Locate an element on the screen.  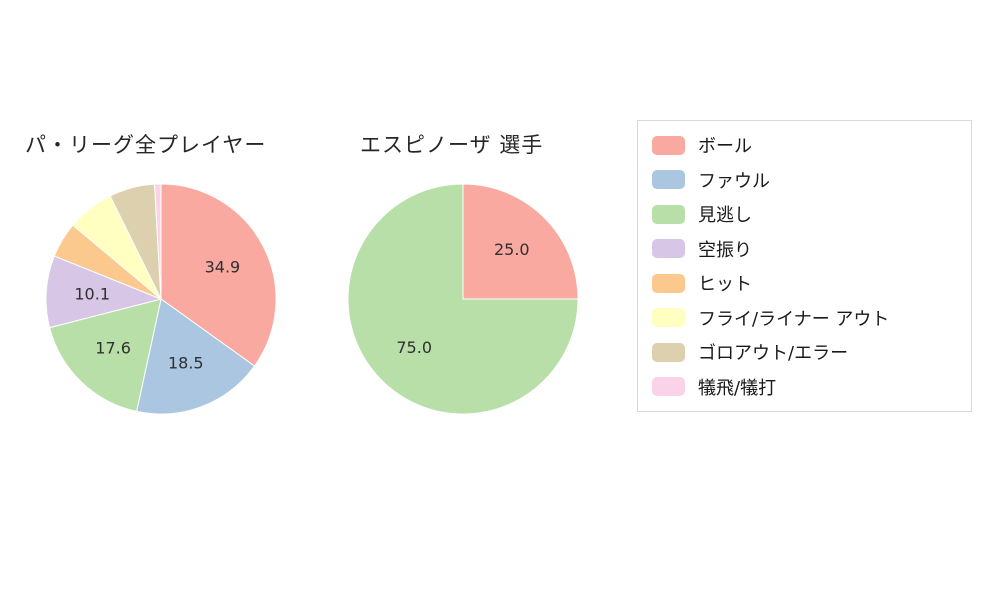
legend-item: ゴロアウト/エラー is located at coordinates (804, 352).